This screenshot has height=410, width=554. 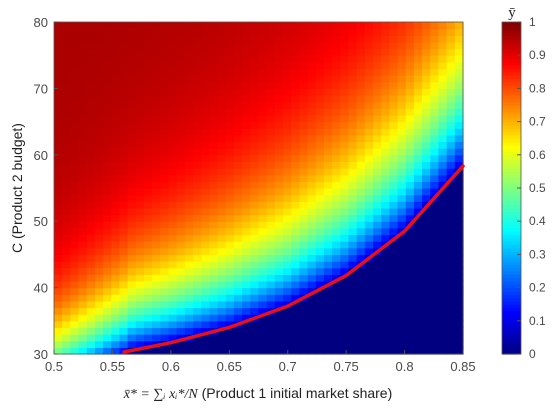 What do you see at coordinates (531, 188) in the screenshot?
I see `colorbar-ticks: 00.10.20.30.40.50.60.70.80.91` at bounding box center [531, 188].